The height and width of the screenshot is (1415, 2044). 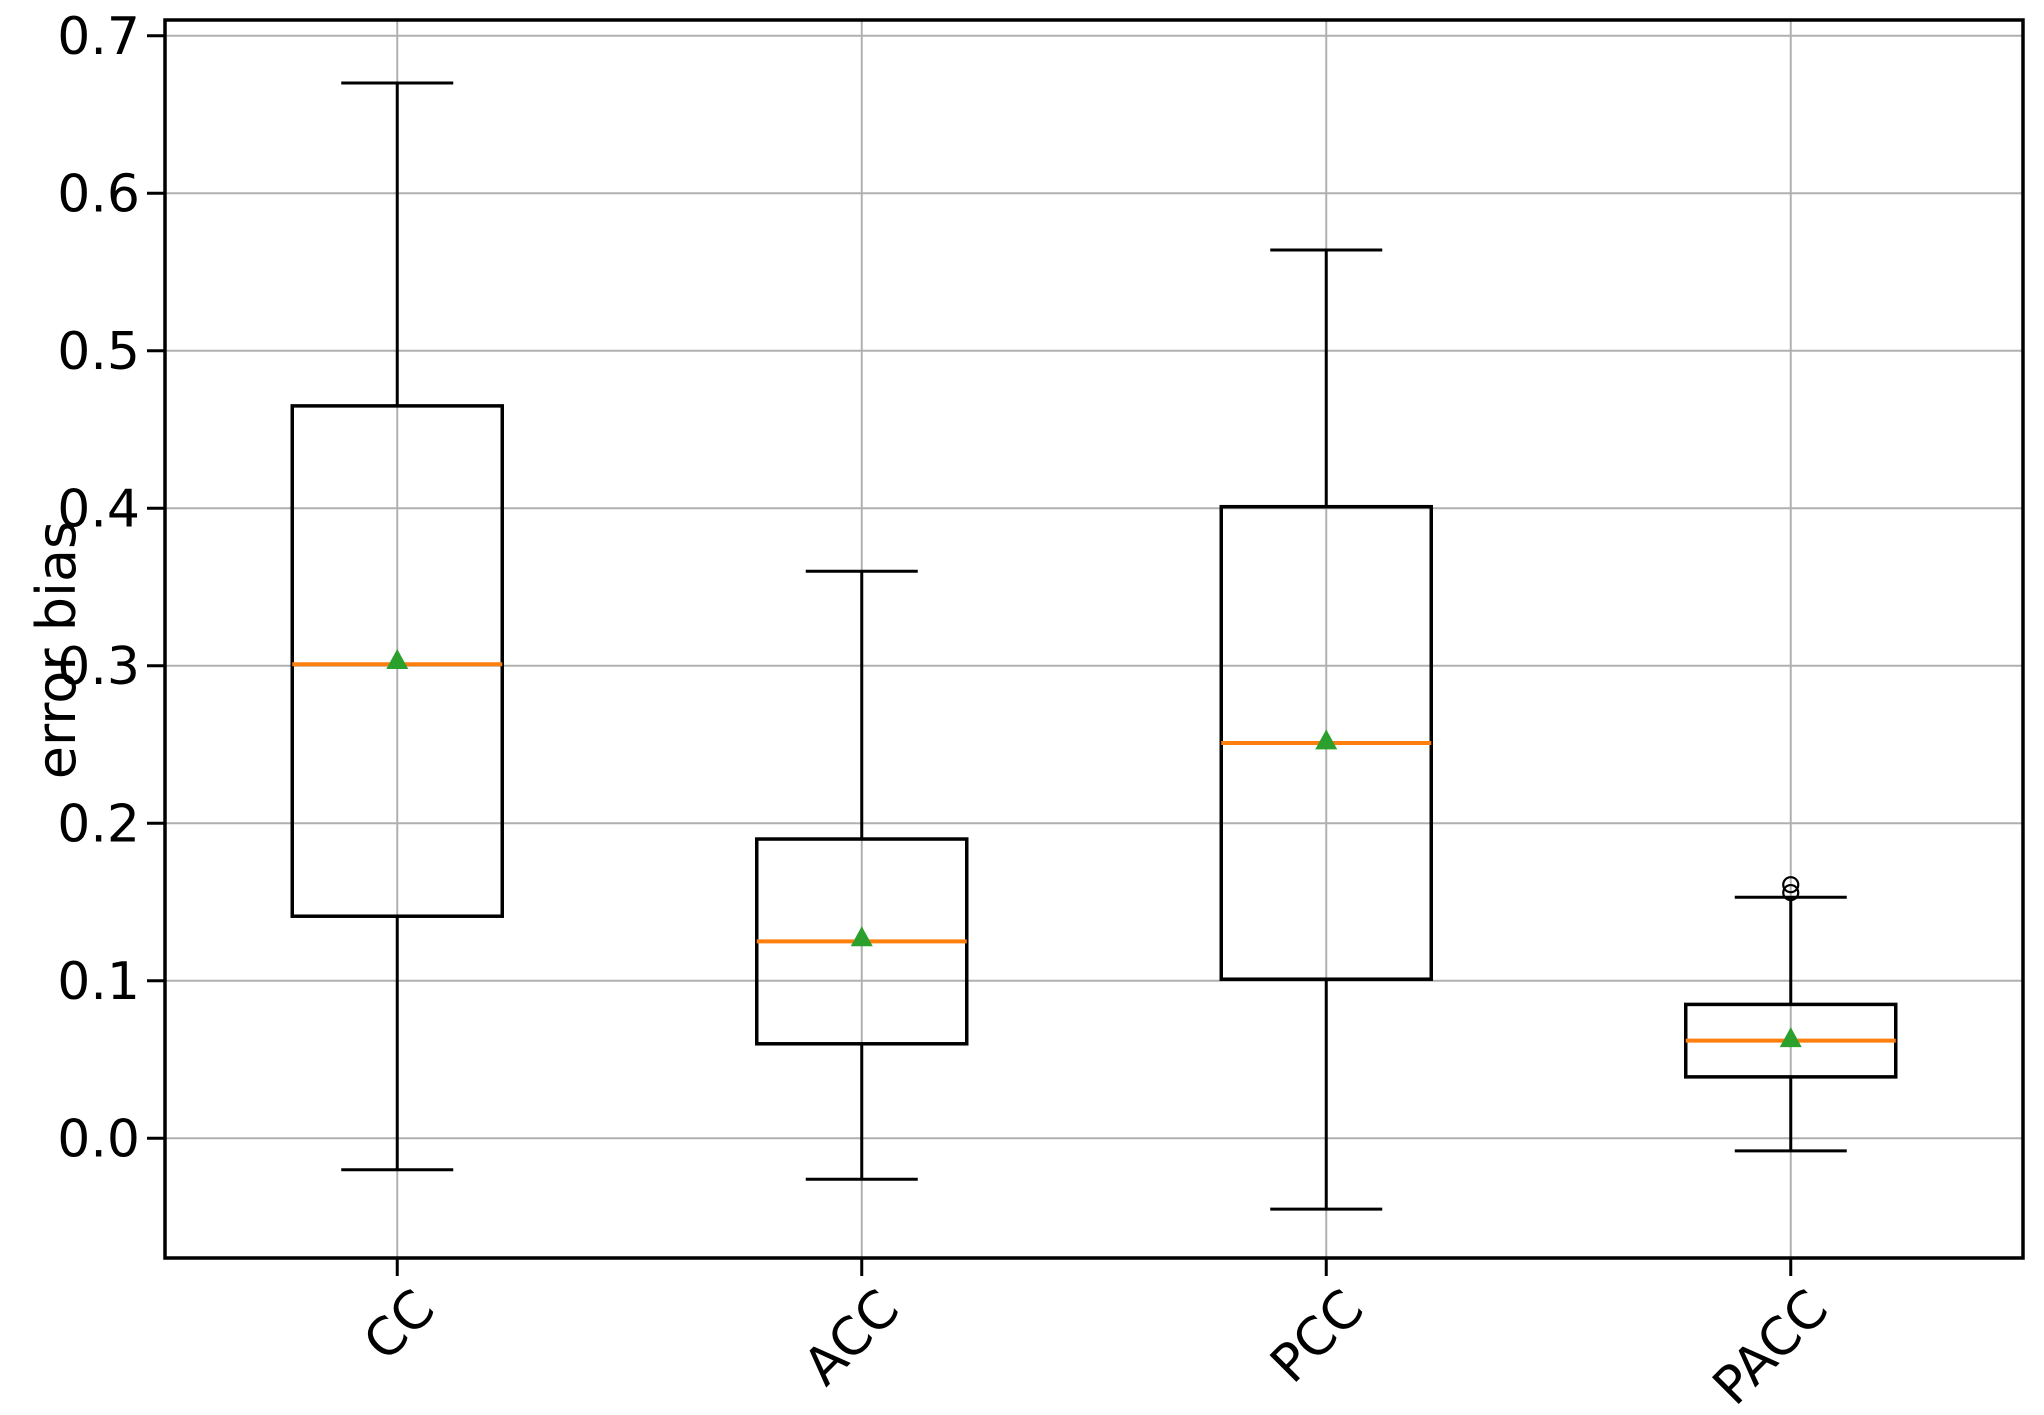 What do you see at coordinates (98, 1139) in the screenshot?
I see `y-tick-label: 0.0` at bounding box center [98, 1139].